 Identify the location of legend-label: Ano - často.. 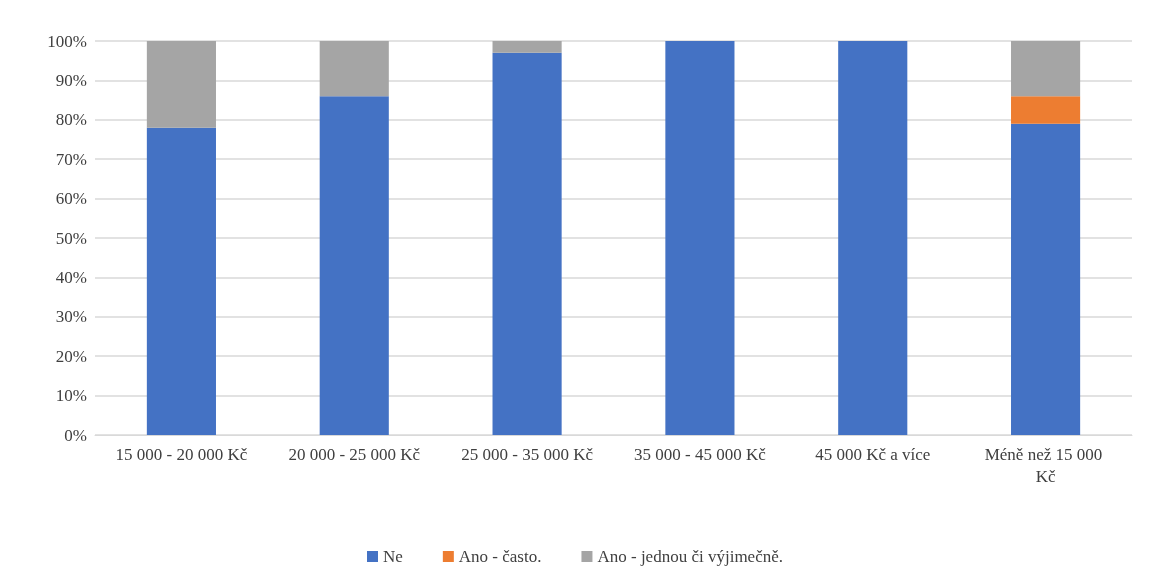
(500, 556).